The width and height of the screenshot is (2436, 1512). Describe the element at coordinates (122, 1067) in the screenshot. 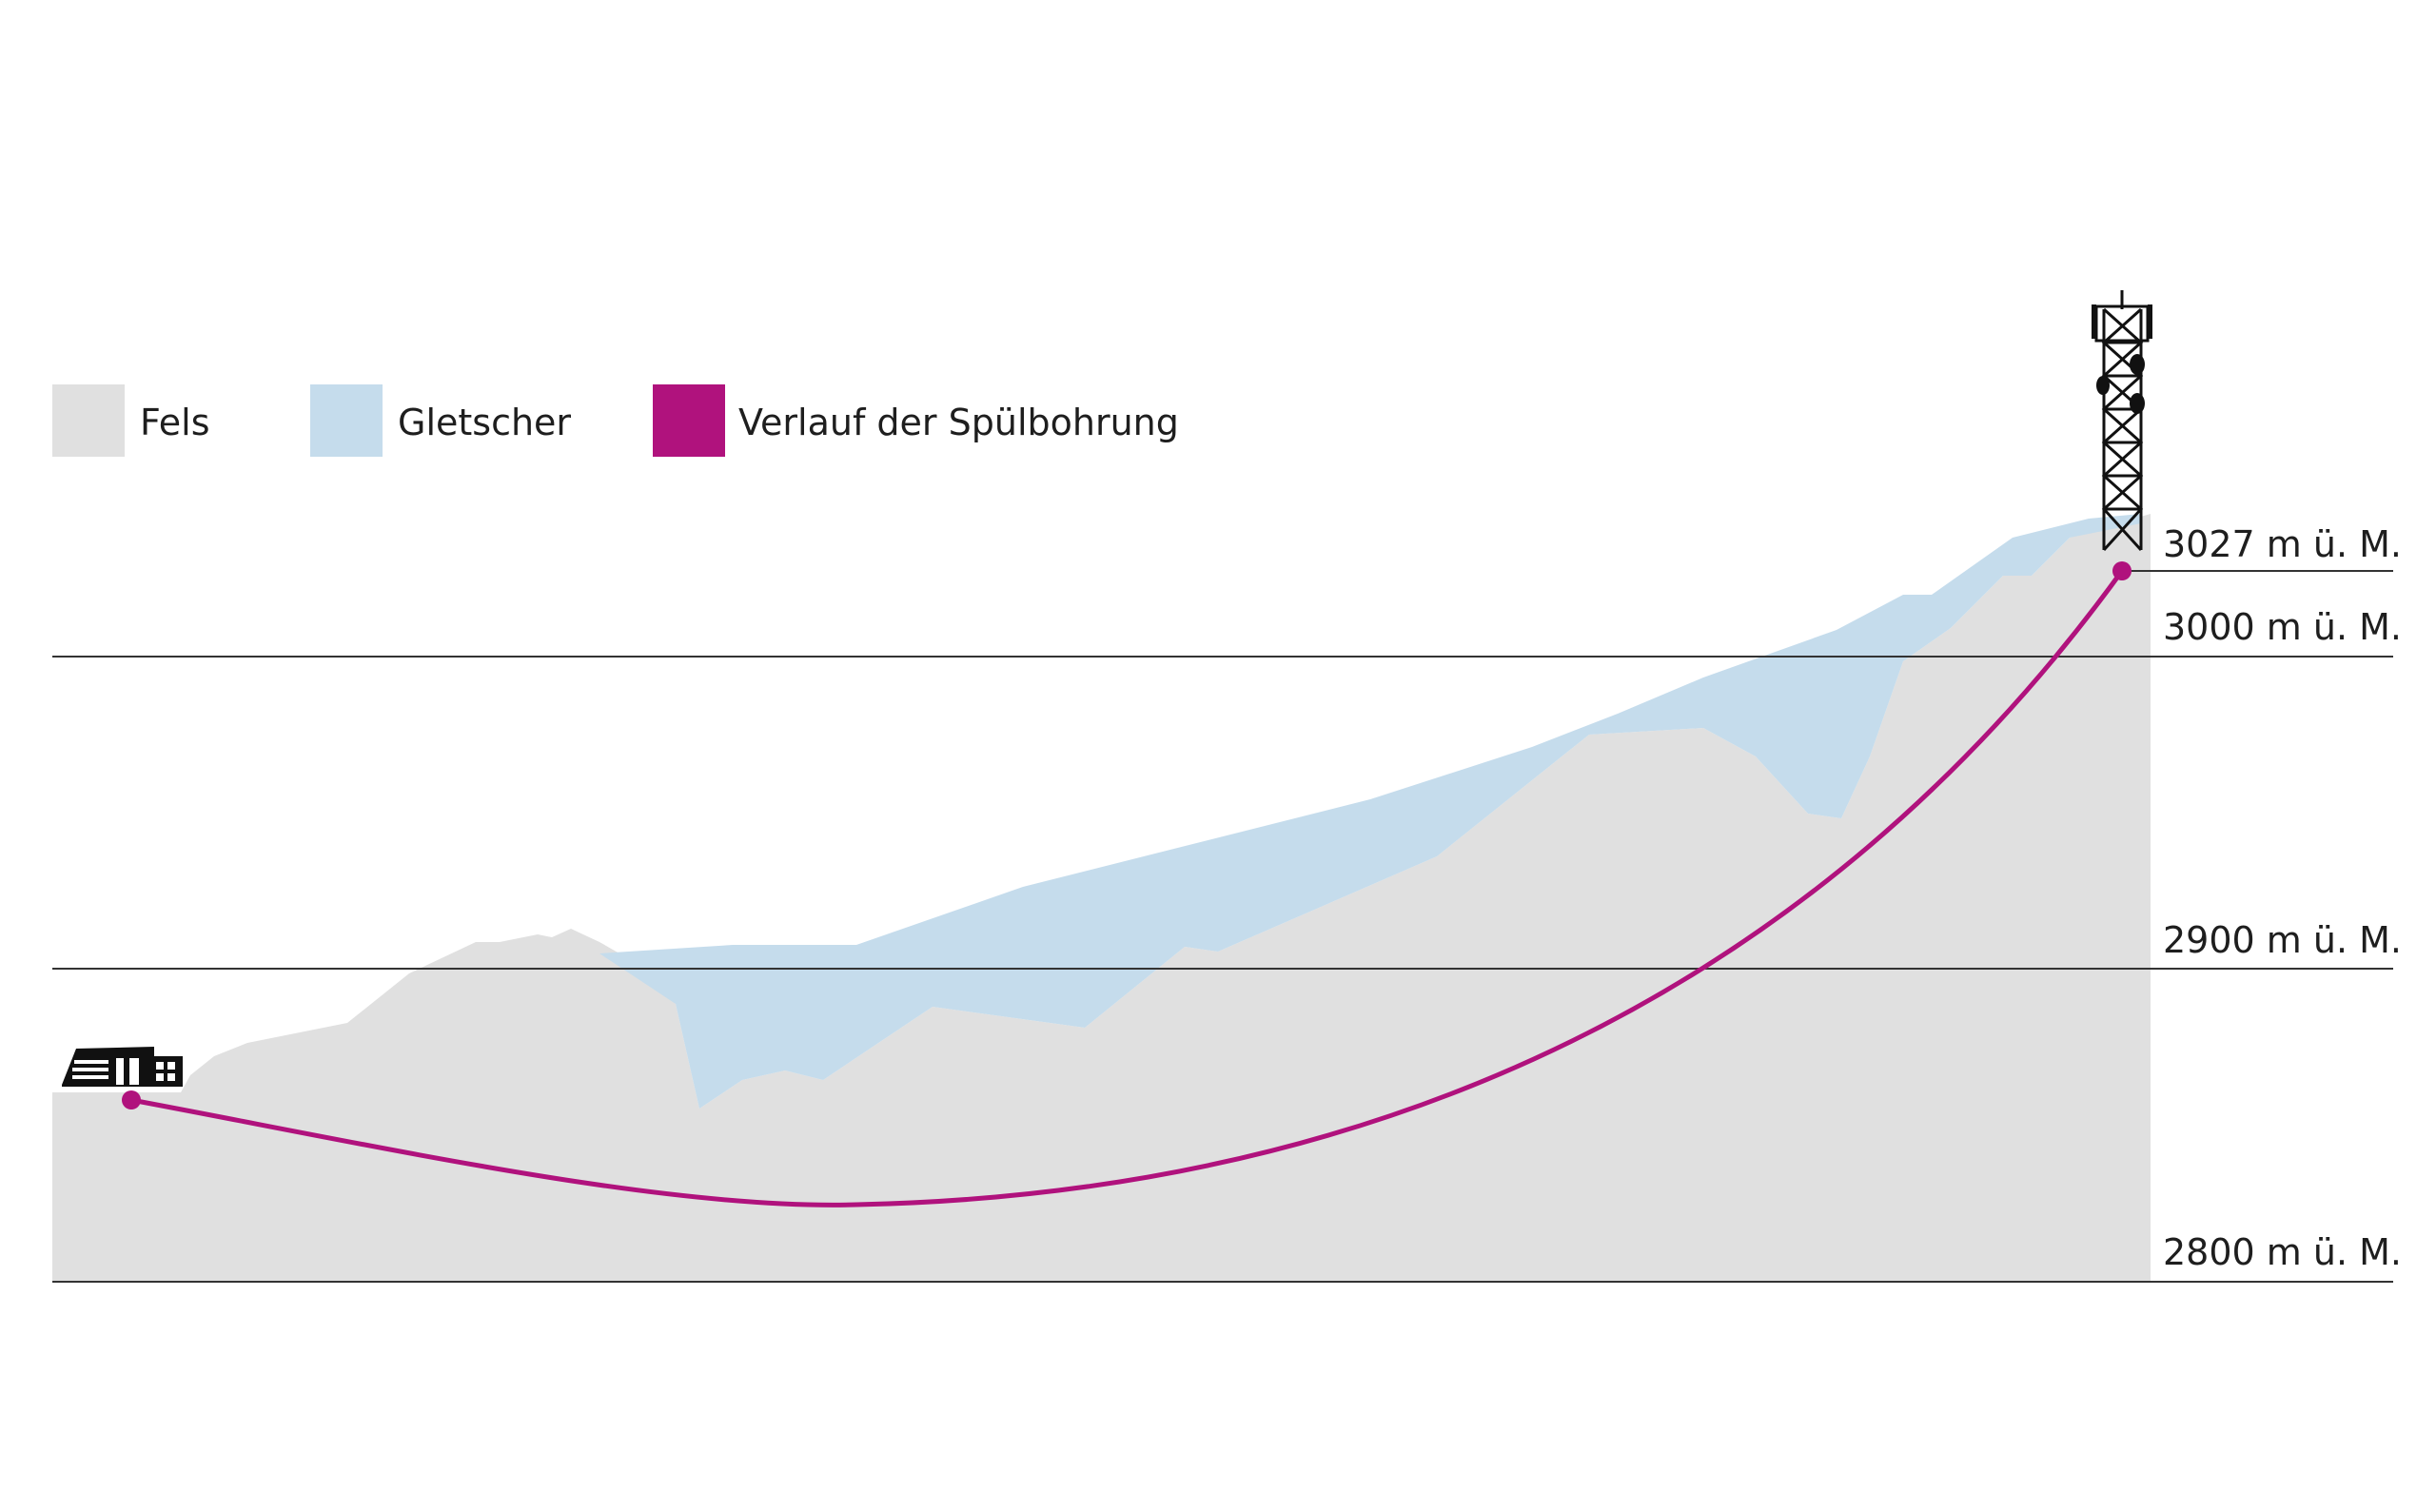

I see `building-icon` at that location.